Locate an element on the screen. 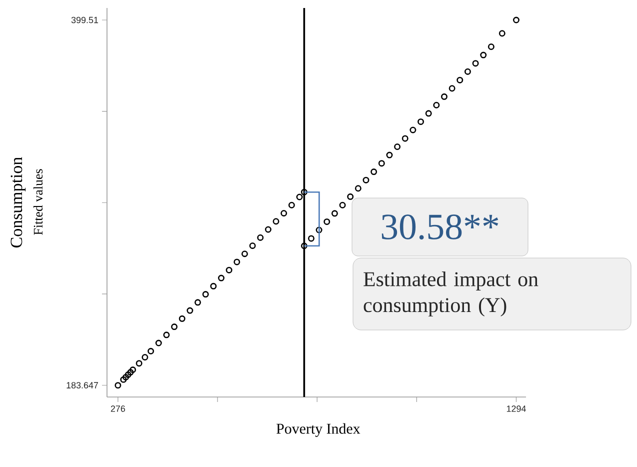 The image size is (637, 467). annotation: 30.58** is located at coordinates (440, 227).